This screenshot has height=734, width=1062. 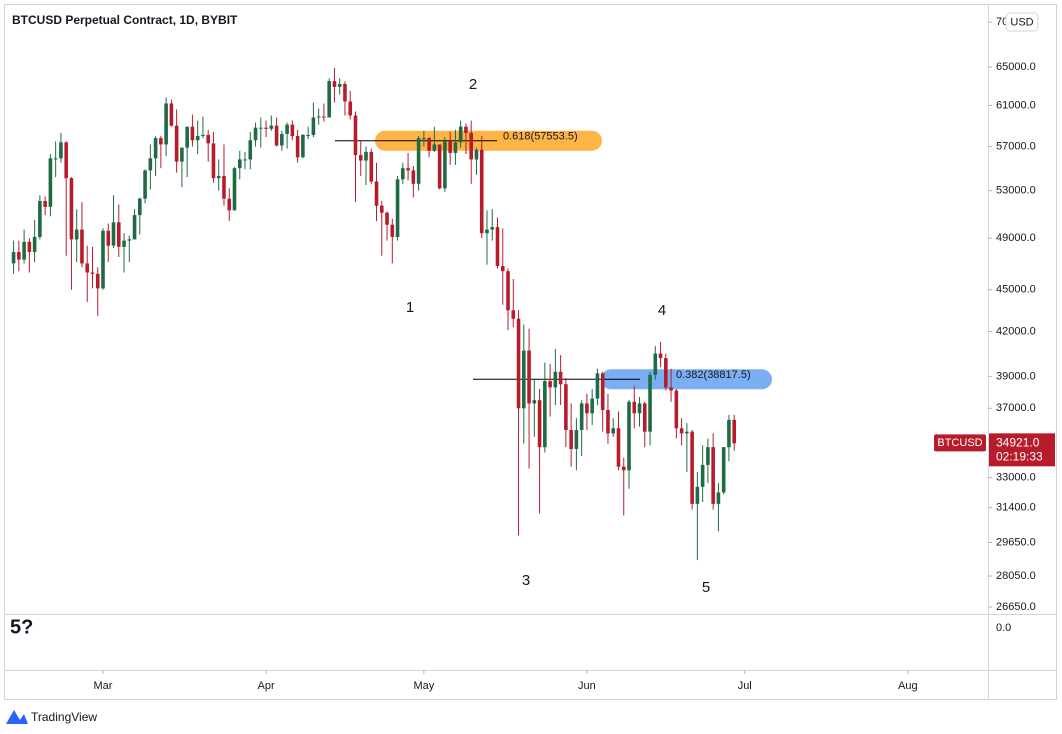 I want to click on y-tick-label: 53000.0, so click(x=1016, y=191).